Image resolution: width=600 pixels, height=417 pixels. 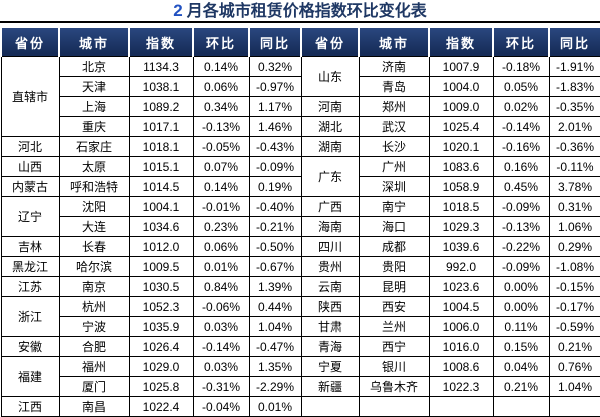 I want to click on city-cell: 上海, so click(x=94, y=106).